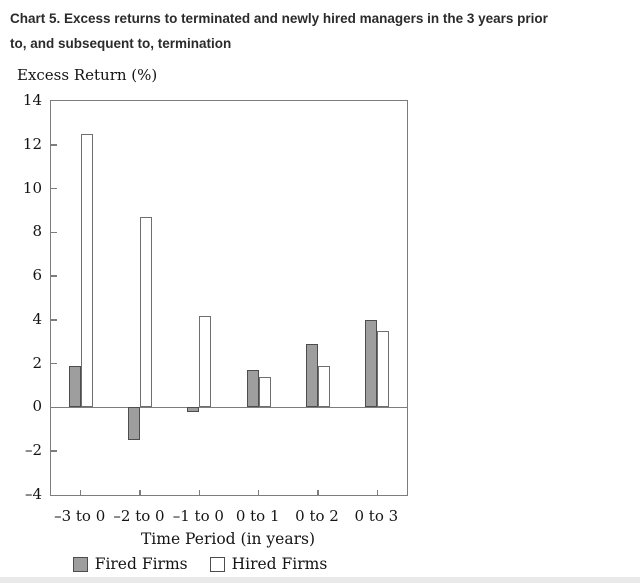 This screenshot has width=640, height=585. Describe the element at coordinates (32, 143) in the screenshot. I see `y-tick-label: 12` at that location.